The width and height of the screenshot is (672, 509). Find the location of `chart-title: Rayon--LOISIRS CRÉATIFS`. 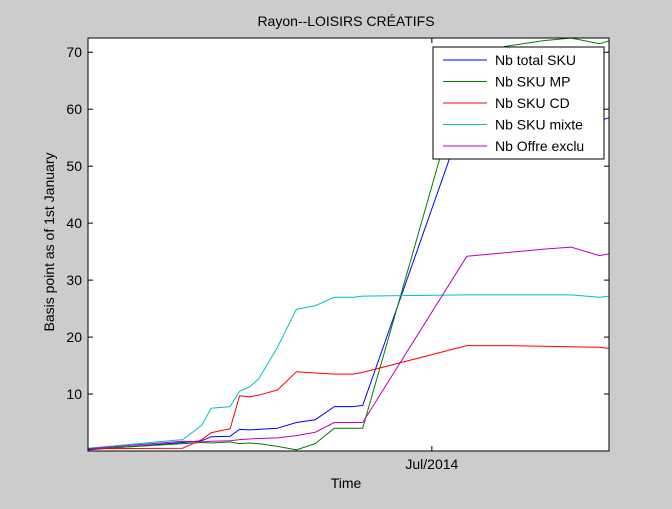

chart-title: Rayon--LOISIRS CRÉATIFS is located at coordinates (345, 21).